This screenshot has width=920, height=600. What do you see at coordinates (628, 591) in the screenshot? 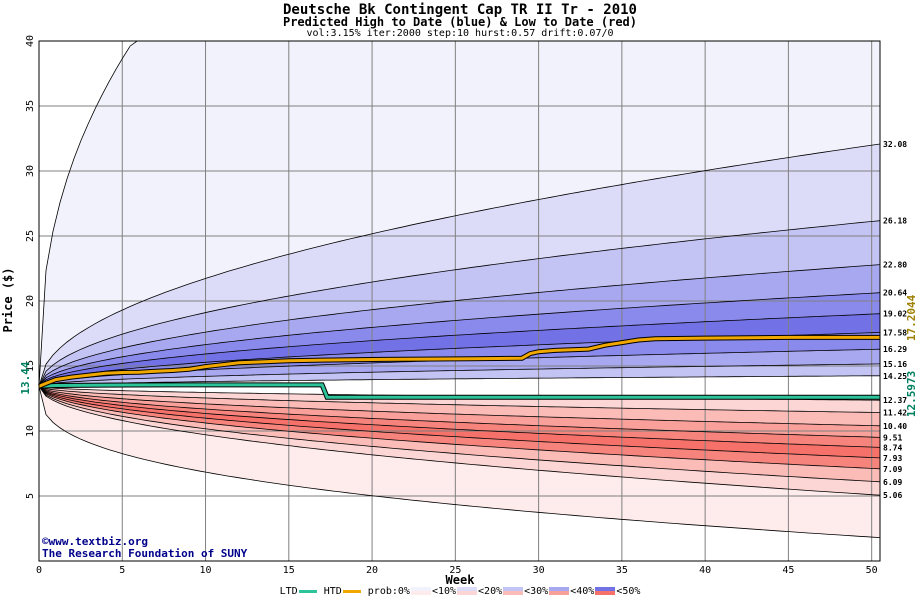
I see `legend-bin-4: <50%` at bounding box center [628, 591].